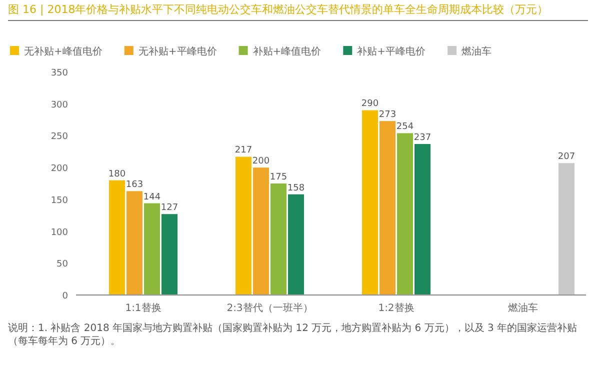 This screenshot has width=596, height=366. I want to click on x-tick-label: 2:3替代（一班半）, so click(269, 308).